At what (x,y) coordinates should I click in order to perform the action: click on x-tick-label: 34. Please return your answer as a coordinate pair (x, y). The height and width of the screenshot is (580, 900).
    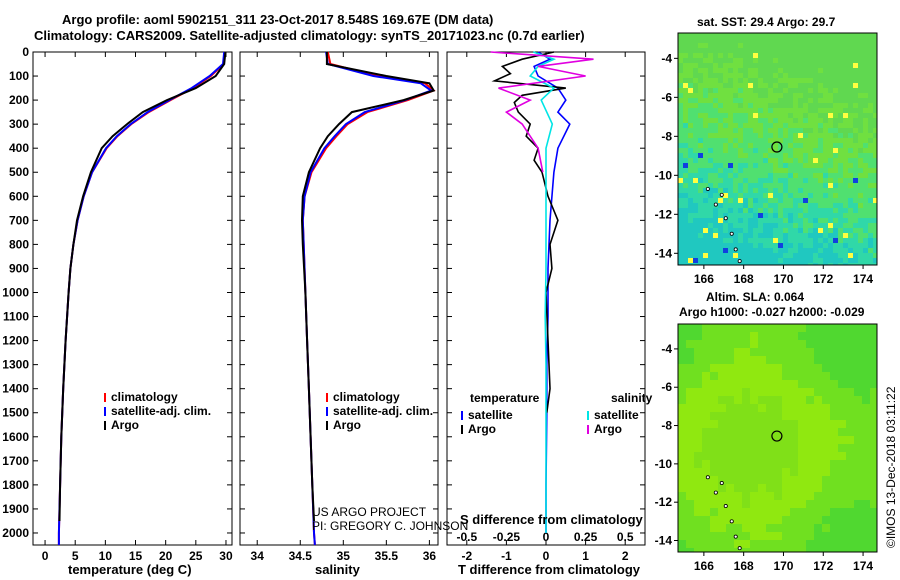
    Looking at the image, I should click on (258, 556).